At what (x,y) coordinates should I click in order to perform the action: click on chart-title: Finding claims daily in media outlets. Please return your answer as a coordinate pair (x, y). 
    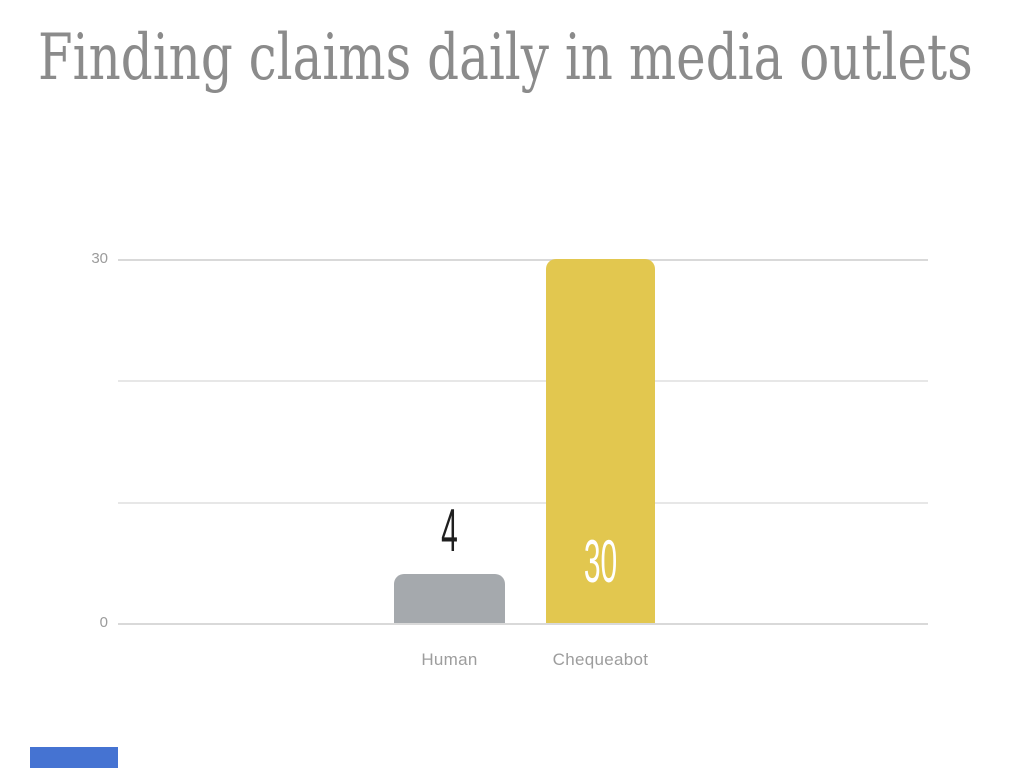
    Looking at the image, I should click on (505, 58).